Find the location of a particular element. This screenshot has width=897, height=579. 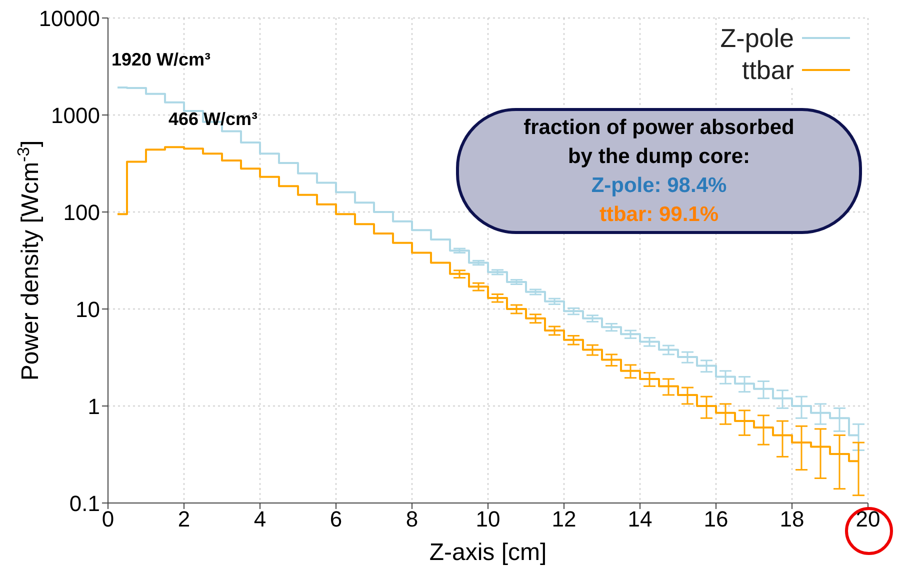

annotation: fraction of power absorbed by the dump core: is located at coordinates (659, 142).